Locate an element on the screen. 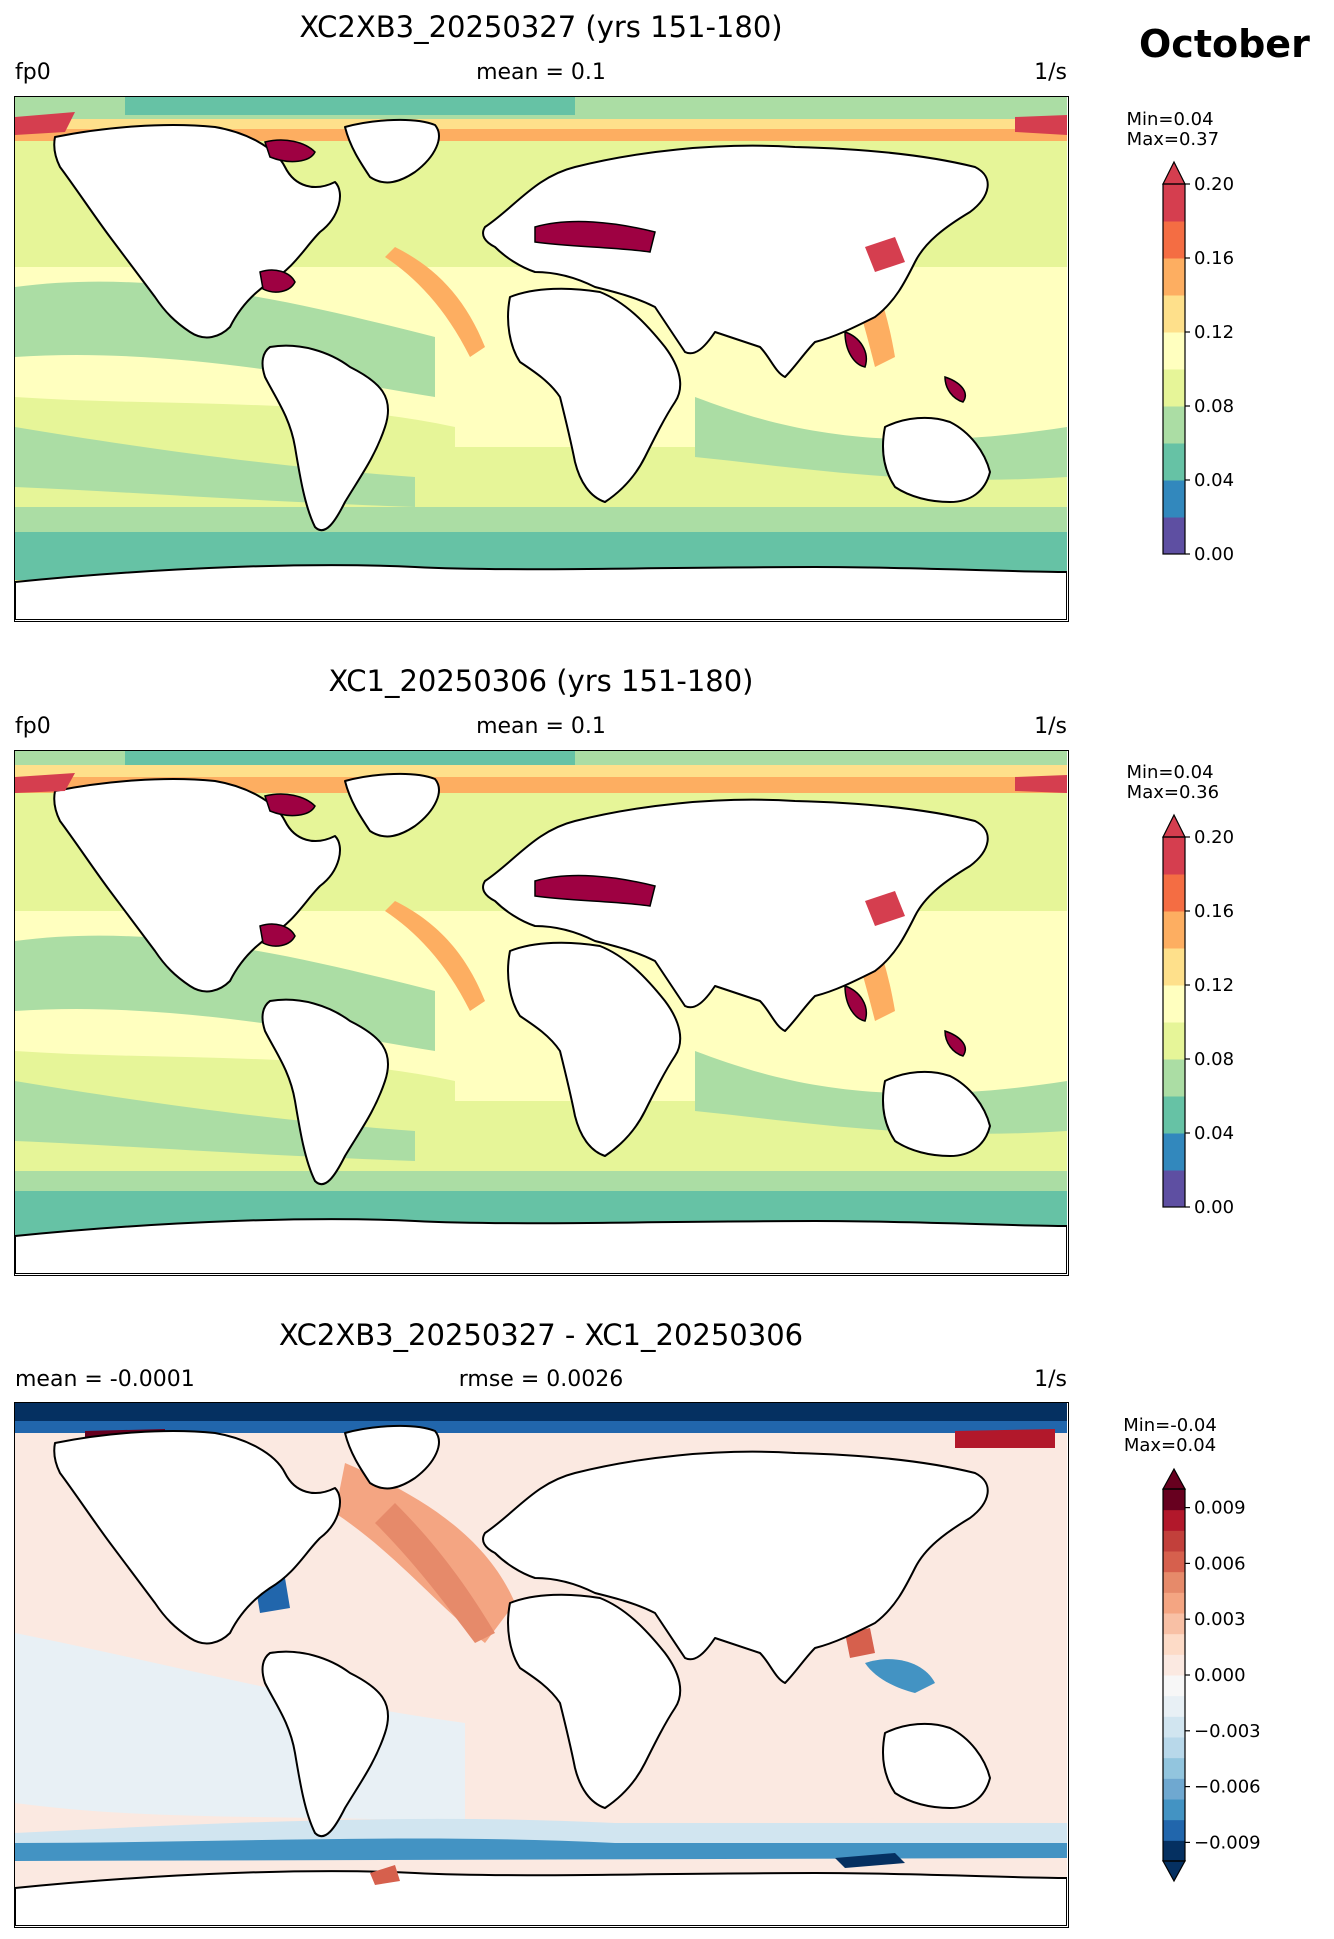 The image size is (1334, 1939). colorbar-tick-label: 0.006 is located at coordinates (1220, 1563).